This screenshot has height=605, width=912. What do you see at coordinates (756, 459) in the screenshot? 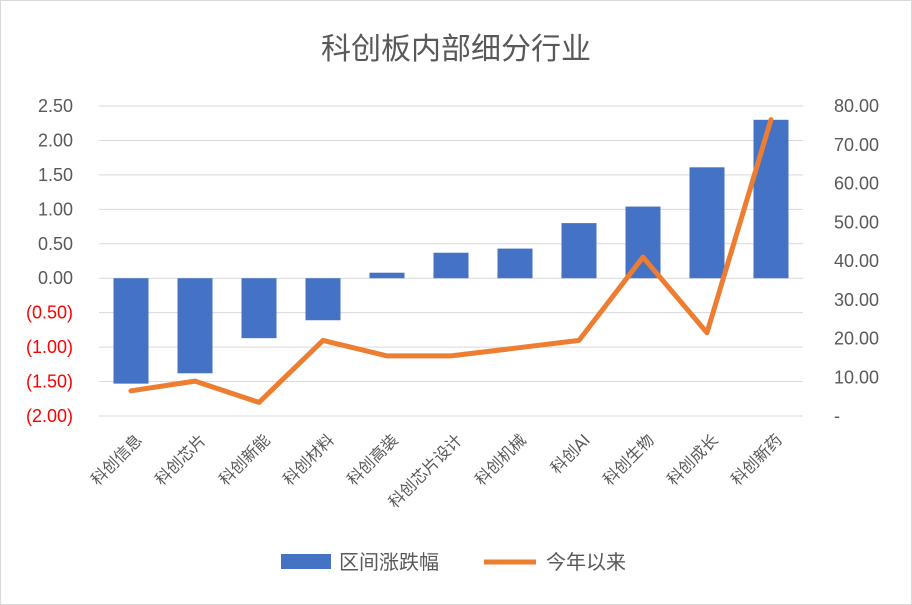
I see `category-label: 科创新药` at bounding box center [756, 459].